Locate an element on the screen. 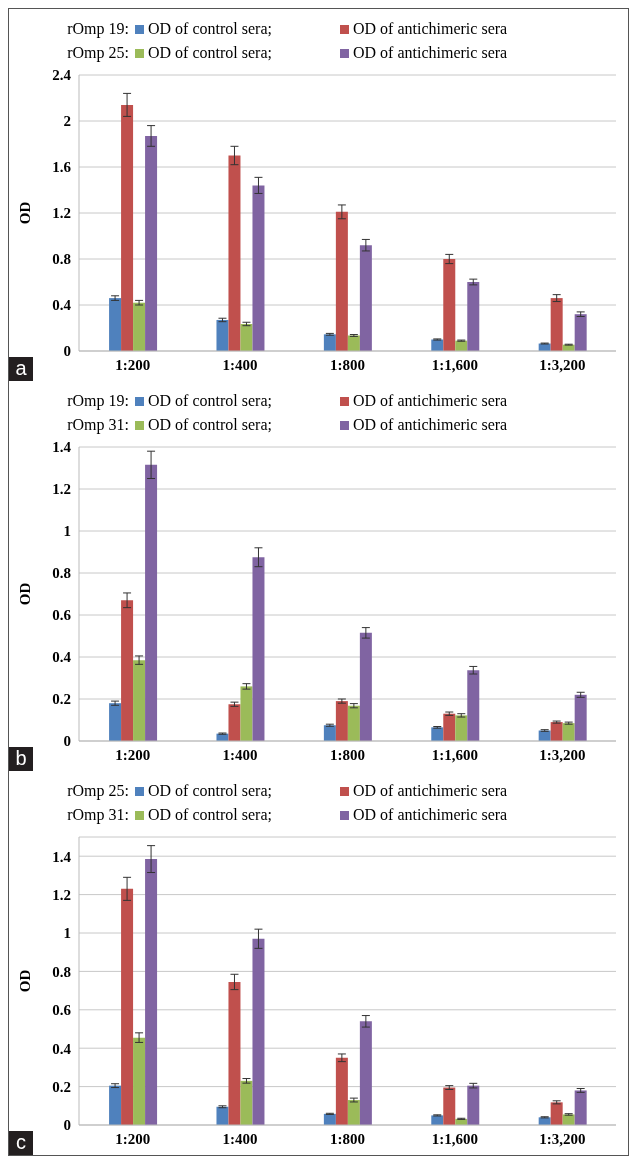 This screenshot has height=1161, width=637. y-tick-label: 1.6 is located at coordinates (62, 167).